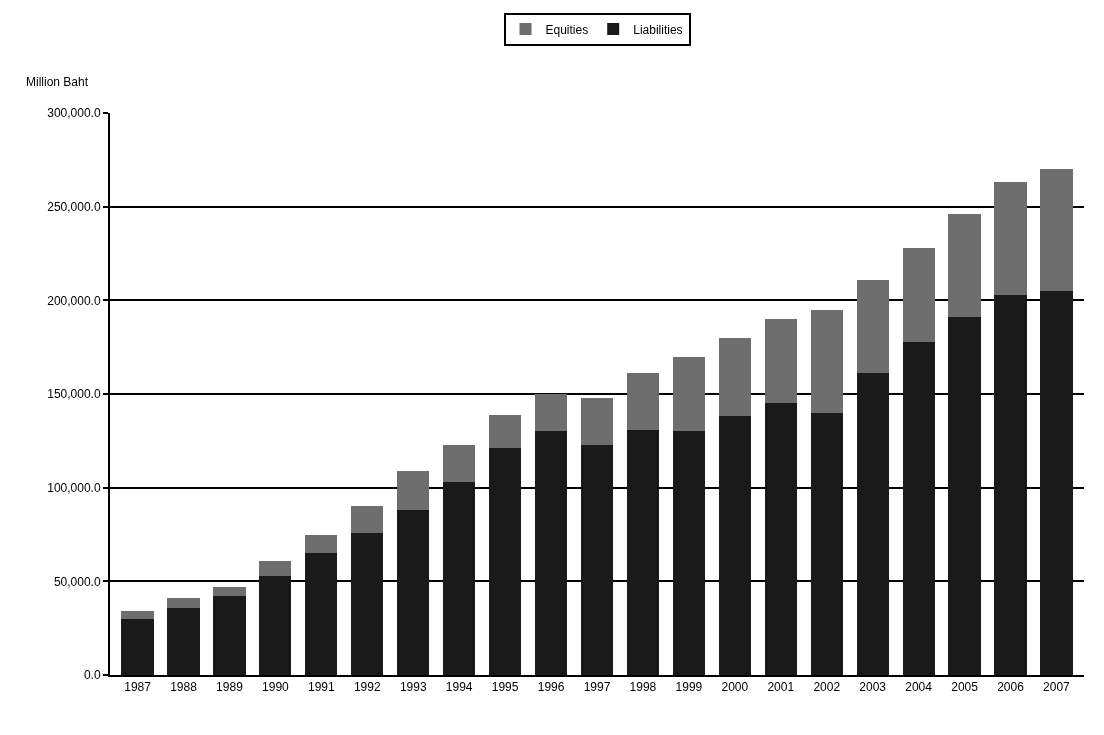 The image size is (1104, 735). Describe the element at coordinates (827, 687) in the screenshot. I see `x-tick-label: 2002` at that location.